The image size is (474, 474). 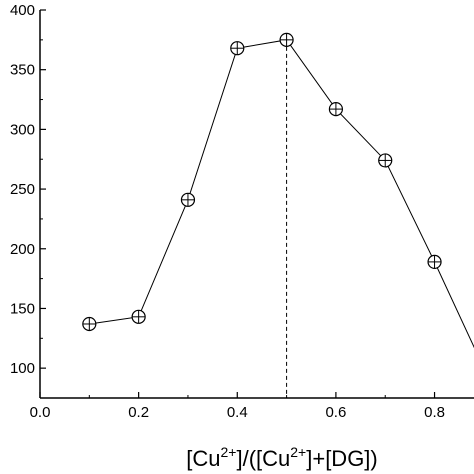 What do you see at coordinates (22, 368) in the screenshot?
I see `y-tick-label: 100` at bounding box center [22, 368].